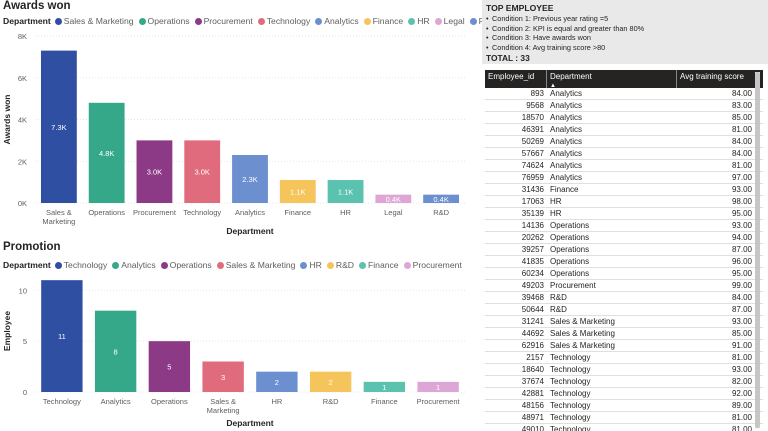 Image resolution: width=768 pixels, height=431 pixels. Describe the element at coordinates (624, 262) in the screenshot. I see `table-row: 41835 Operations 96.00` at that location.